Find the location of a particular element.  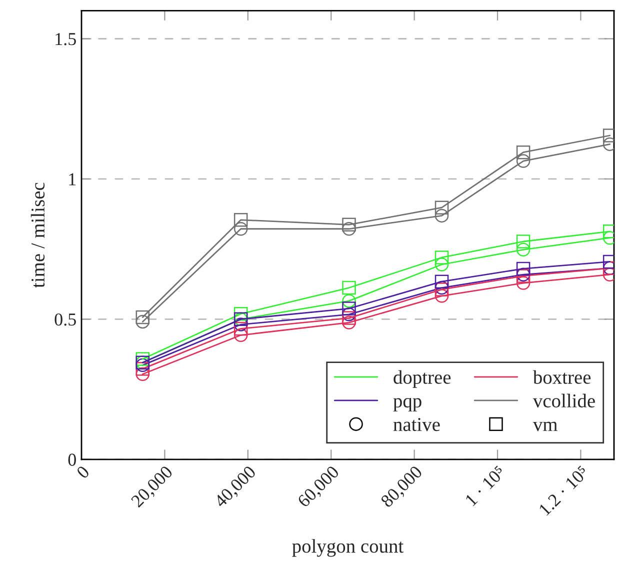

legend-label: doptree is located at coordinates (422, 379).